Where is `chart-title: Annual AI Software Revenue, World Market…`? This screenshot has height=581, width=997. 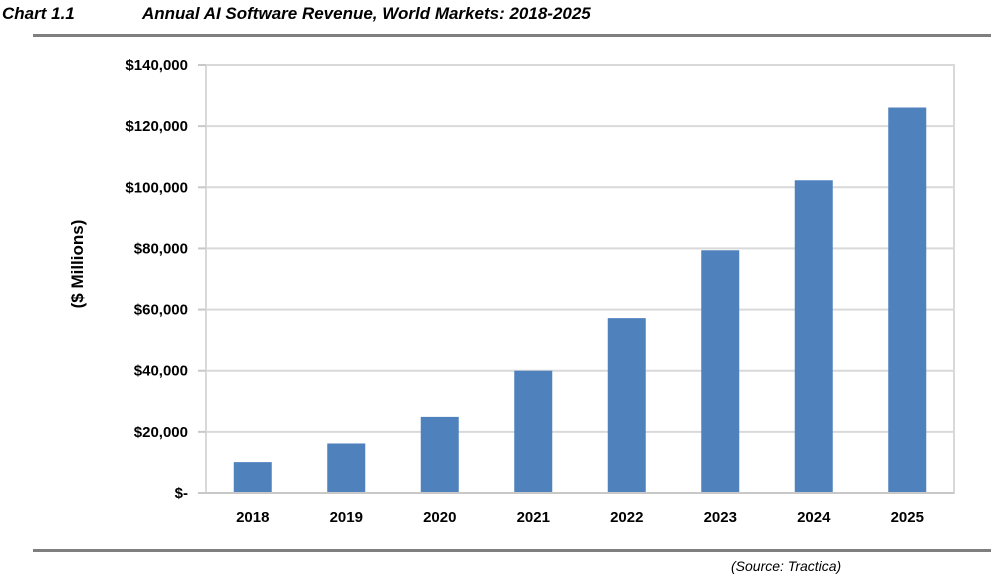 chart-title: Annual AI Software Revenue, World Market… is located at coordinates (366, 13).